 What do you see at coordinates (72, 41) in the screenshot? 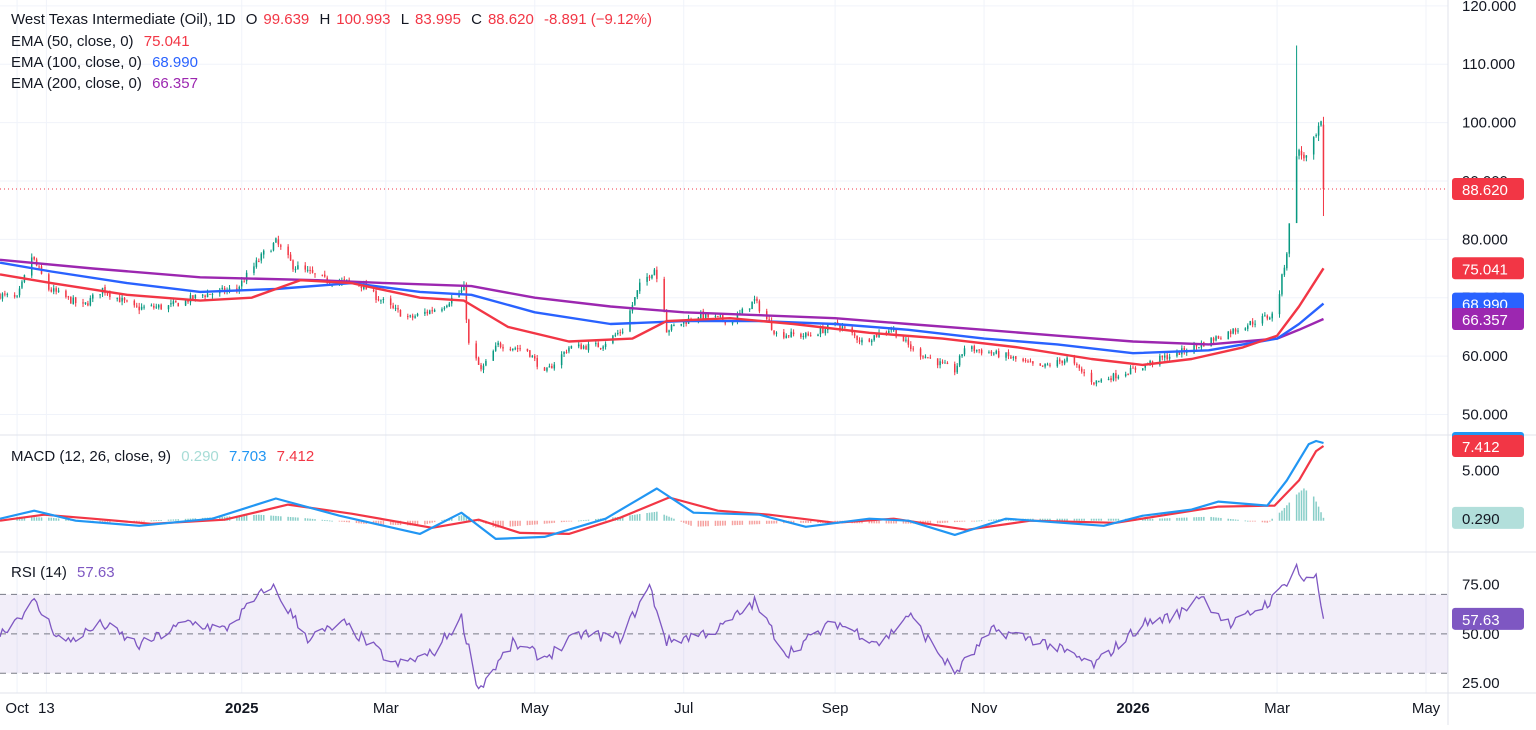
I see `ema50-label: EMA (50, close, 0)` at bounding box center [72, 41].